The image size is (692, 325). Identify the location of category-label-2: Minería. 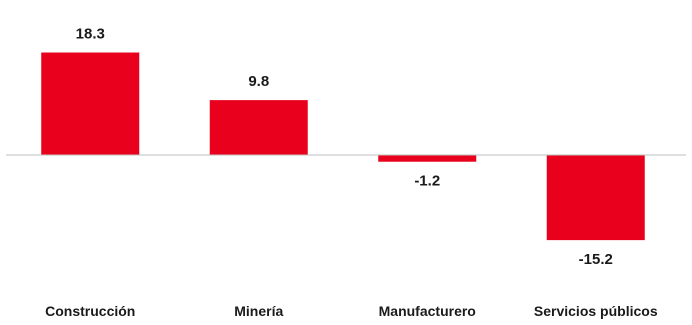
(258, 311).